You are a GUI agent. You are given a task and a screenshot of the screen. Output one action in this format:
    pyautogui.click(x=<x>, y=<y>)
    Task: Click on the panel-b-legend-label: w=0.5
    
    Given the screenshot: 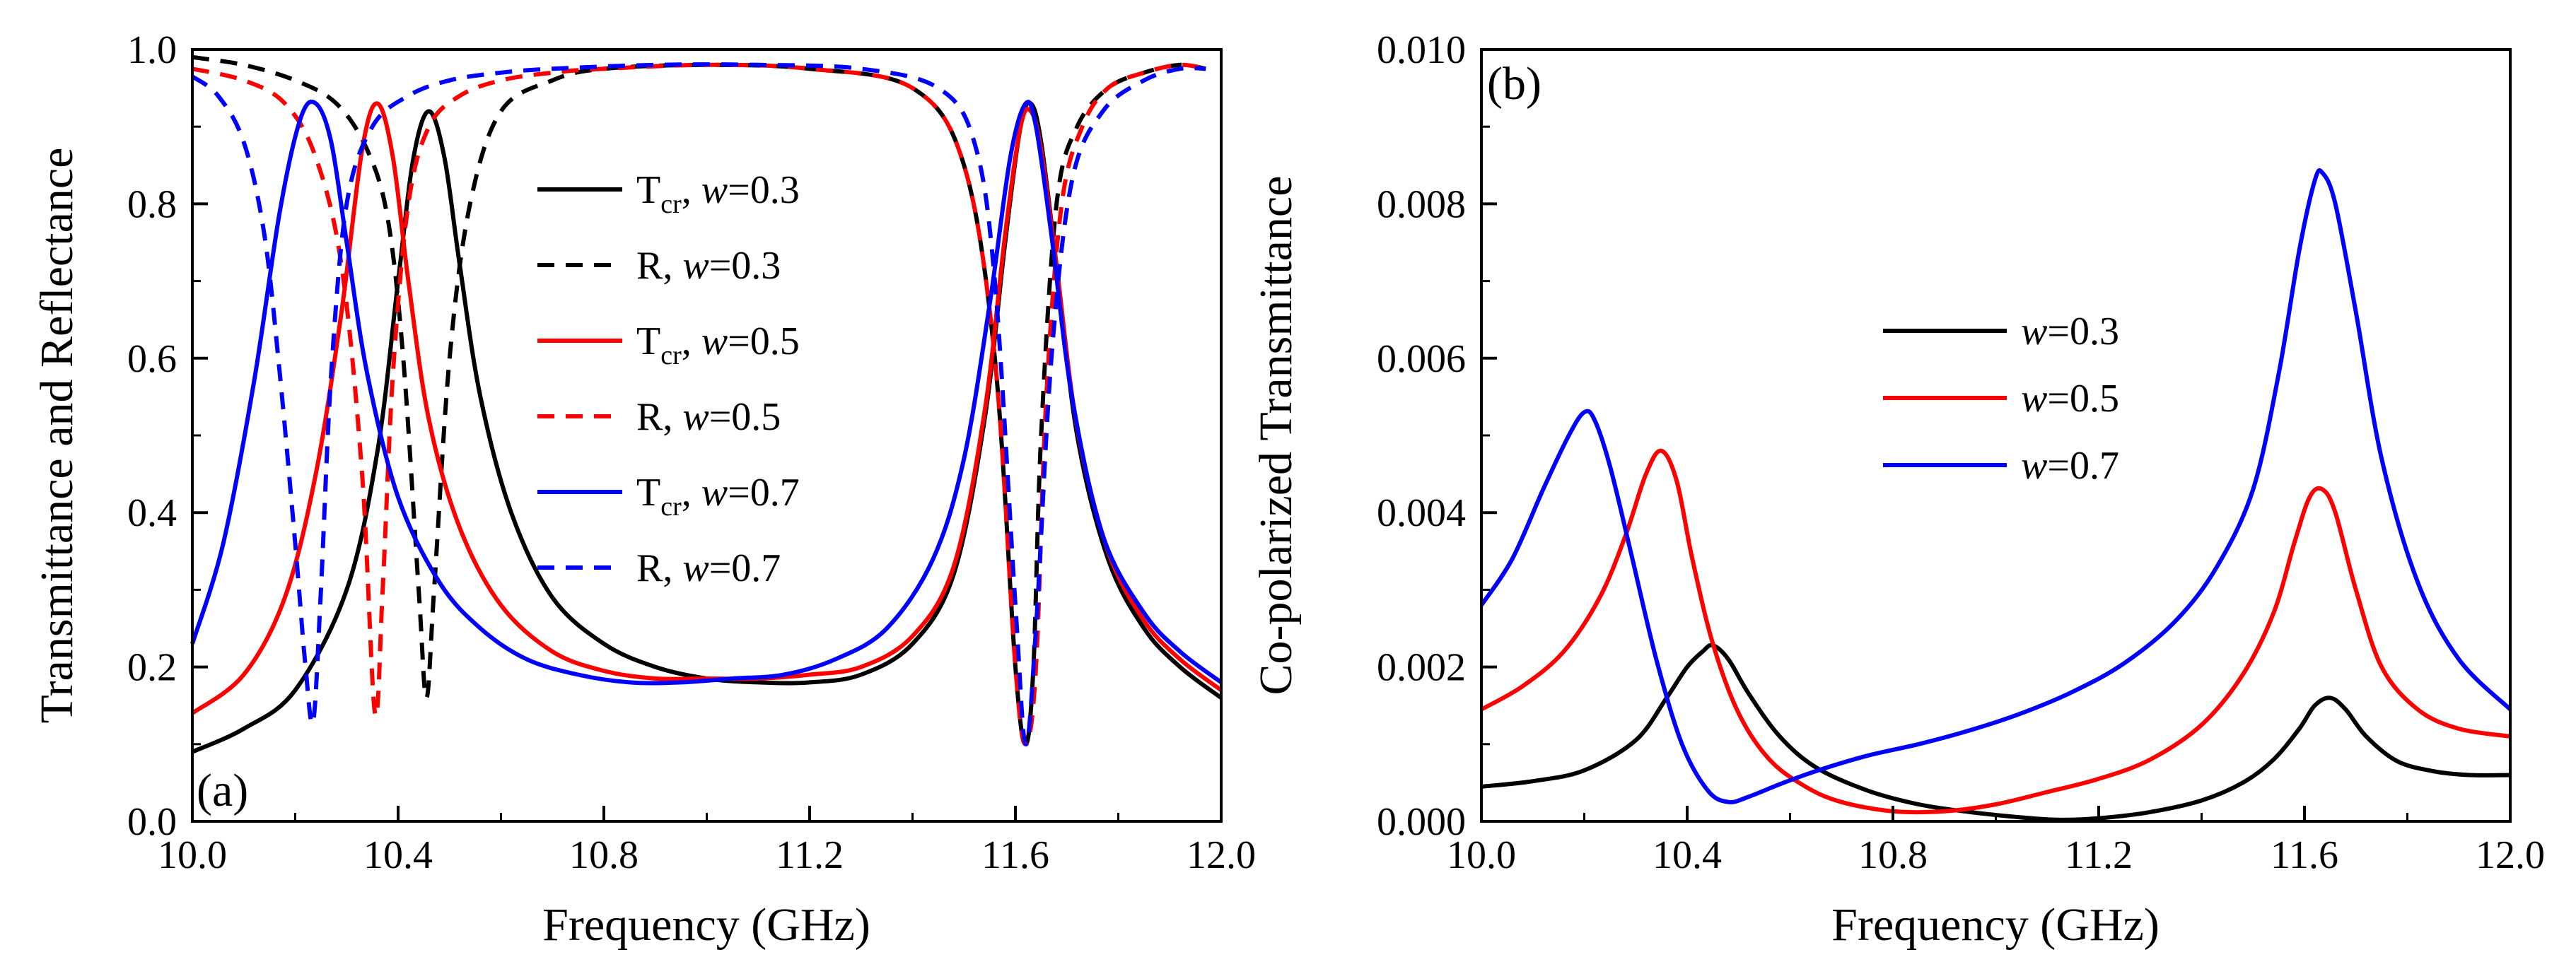 What is the action you would take?
    pyautogui.click(x=2070, y=399)
    